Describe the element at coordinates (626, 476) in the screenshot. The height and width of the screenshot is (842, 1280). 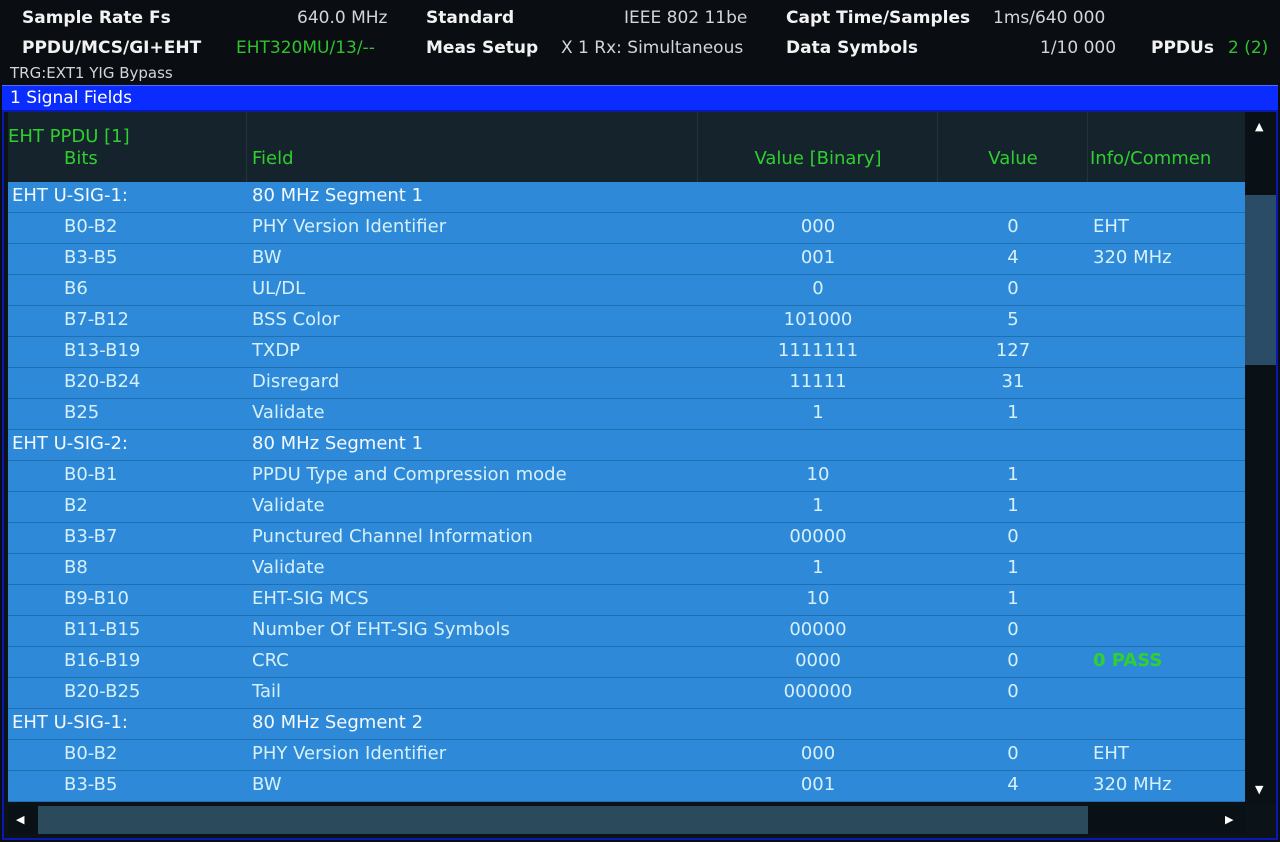
I see `table-row: B0-B1 PPDU Type and Compression mode 10 1` at that location.